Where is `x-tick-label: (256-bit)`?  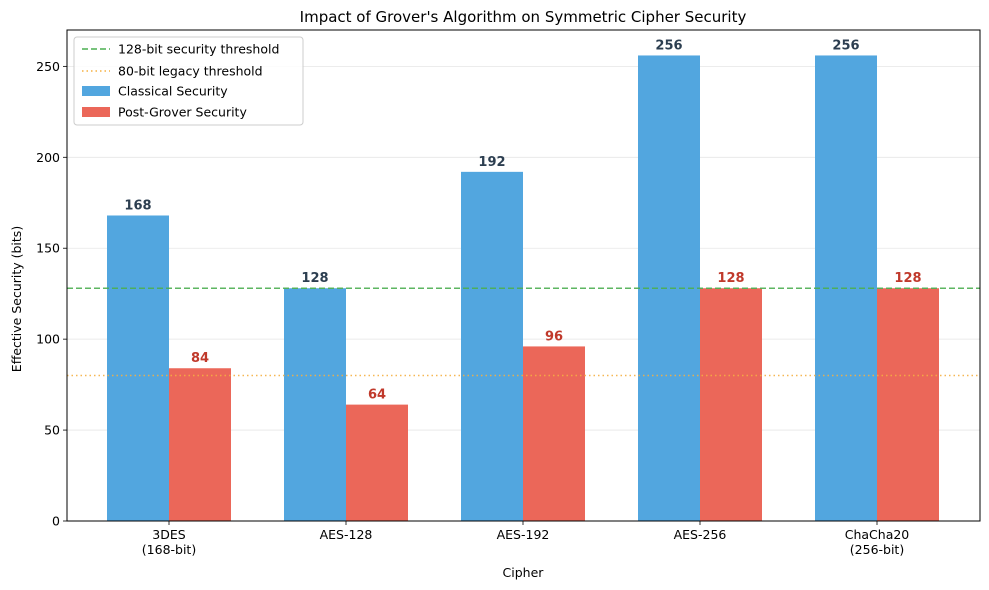 x-tick-label: (256-bit) is located at coordinates (877, 549).